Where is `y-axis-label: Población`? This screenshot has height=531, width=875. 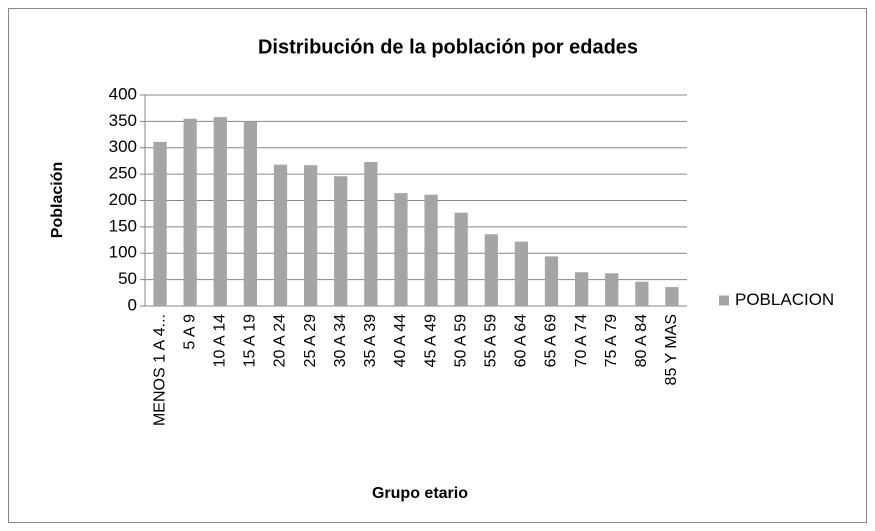
y-axis-label: Población is located at coordinates (57, 200).